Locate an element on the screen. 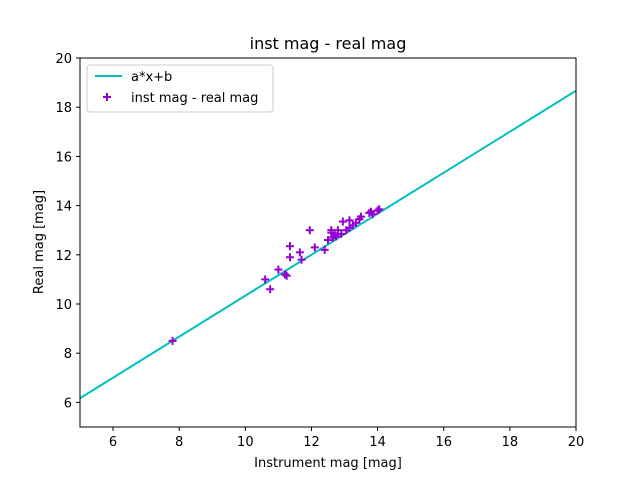 The image size is (640, 480). x-tick-label: 16 is located at coordinates (443, 442).